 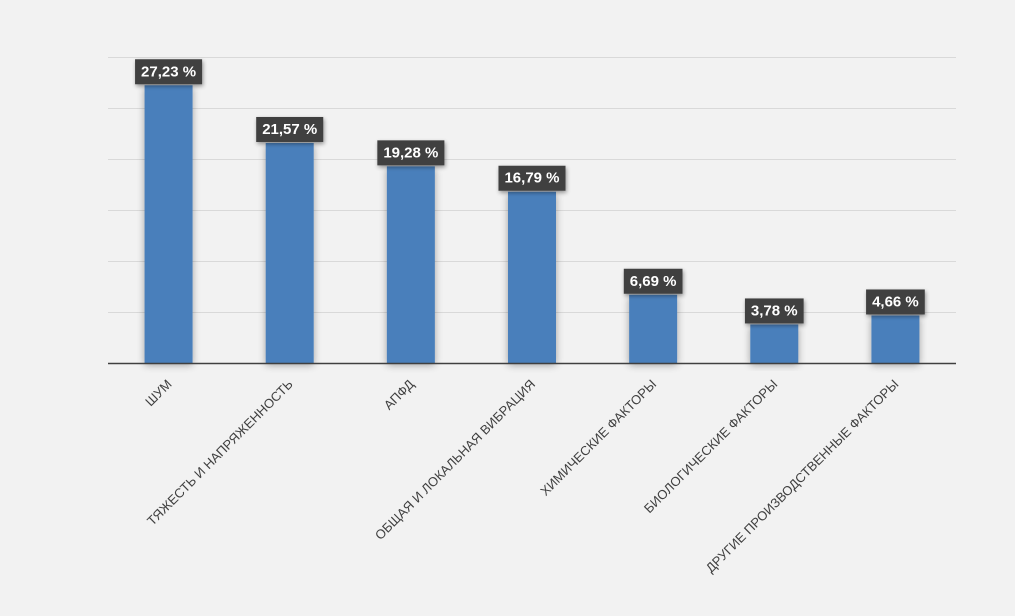 I want to click on data-label-6: 3,78 %, so click(x=774, y=311).